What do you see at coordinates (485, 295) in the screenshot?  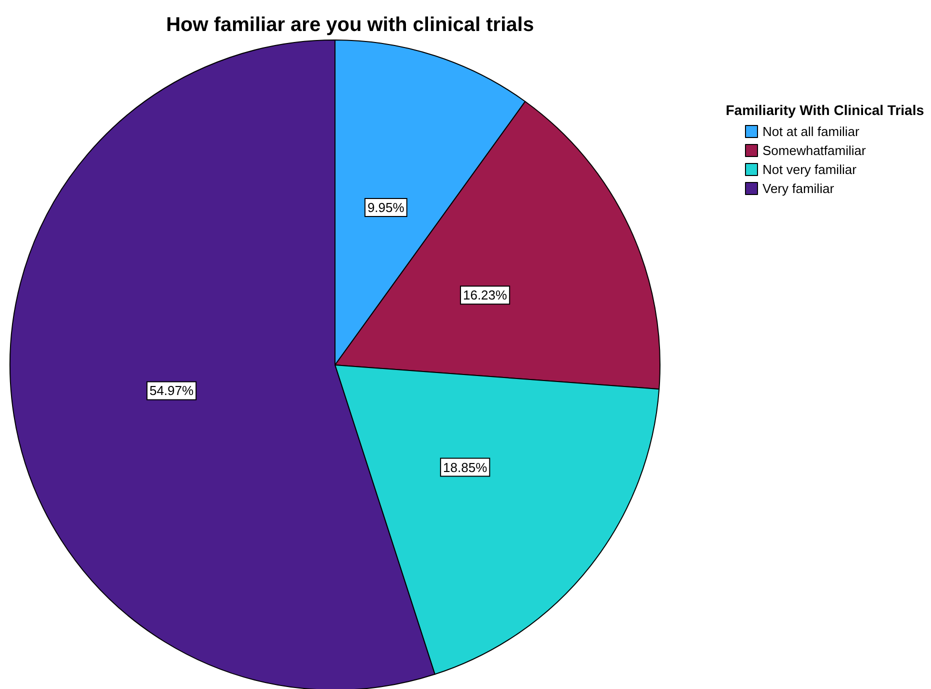 I see `data-label: 16.23%` at bounding box center [485, 295].